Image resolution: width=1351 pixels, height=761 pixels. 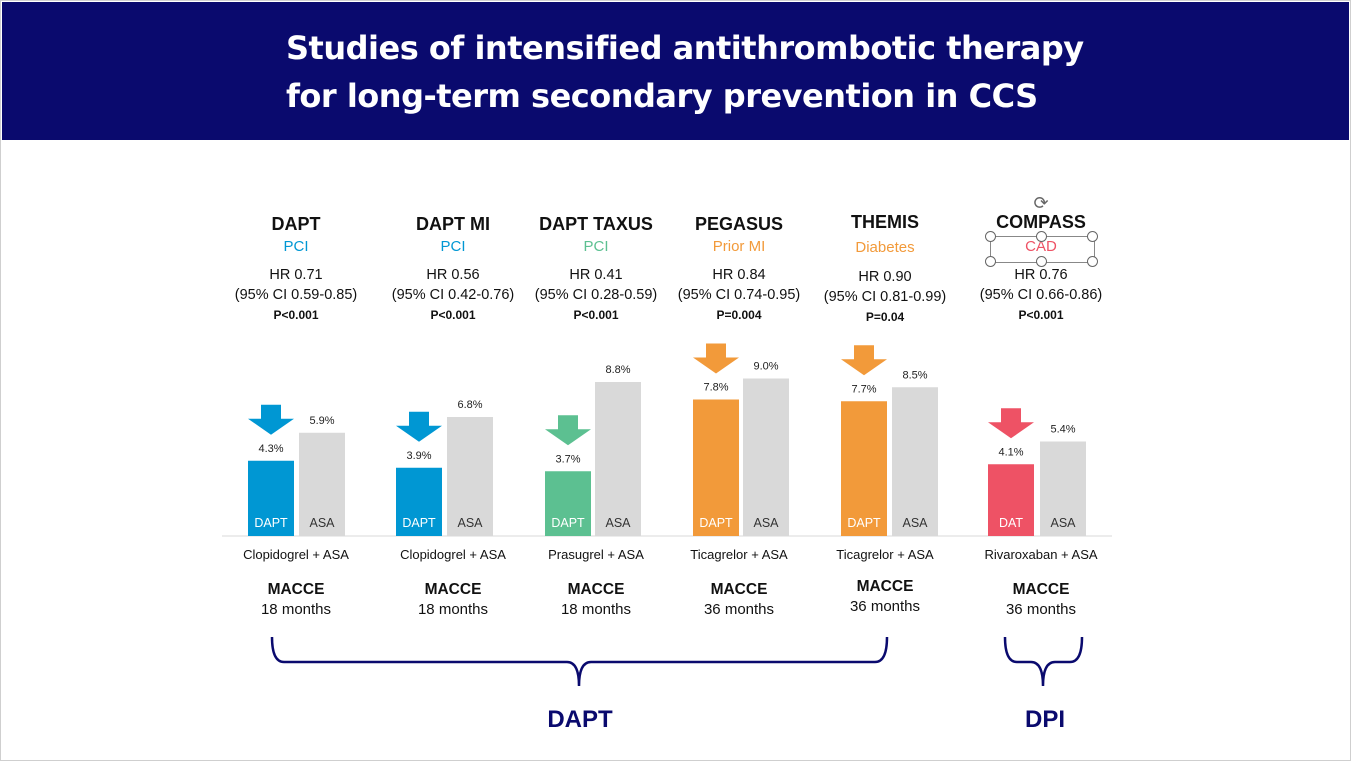 What do you see at coordinates (739, 246) in the screenshot?
I see `study-population: Prior MI` at bounding box center [739, 246].